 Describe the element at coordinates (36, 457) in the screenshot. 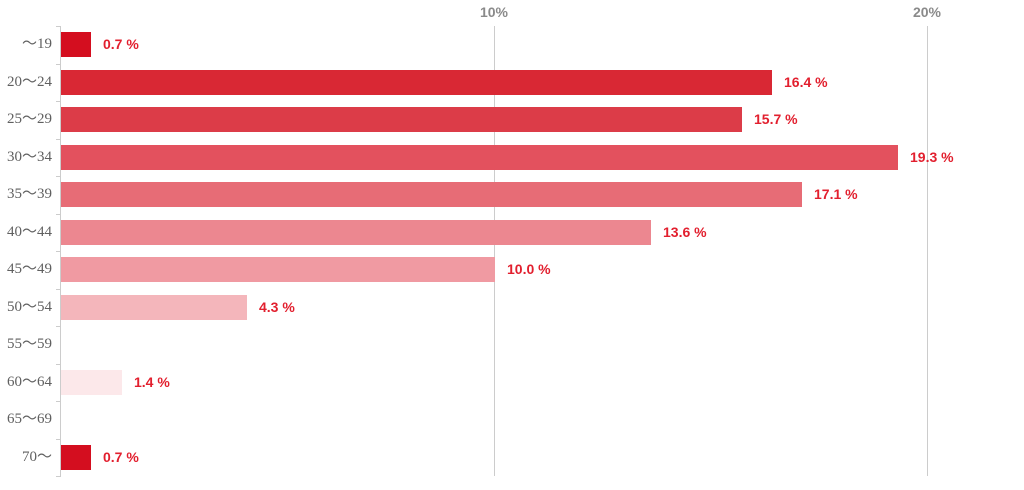

I see `category-label: 70〜` at that location.